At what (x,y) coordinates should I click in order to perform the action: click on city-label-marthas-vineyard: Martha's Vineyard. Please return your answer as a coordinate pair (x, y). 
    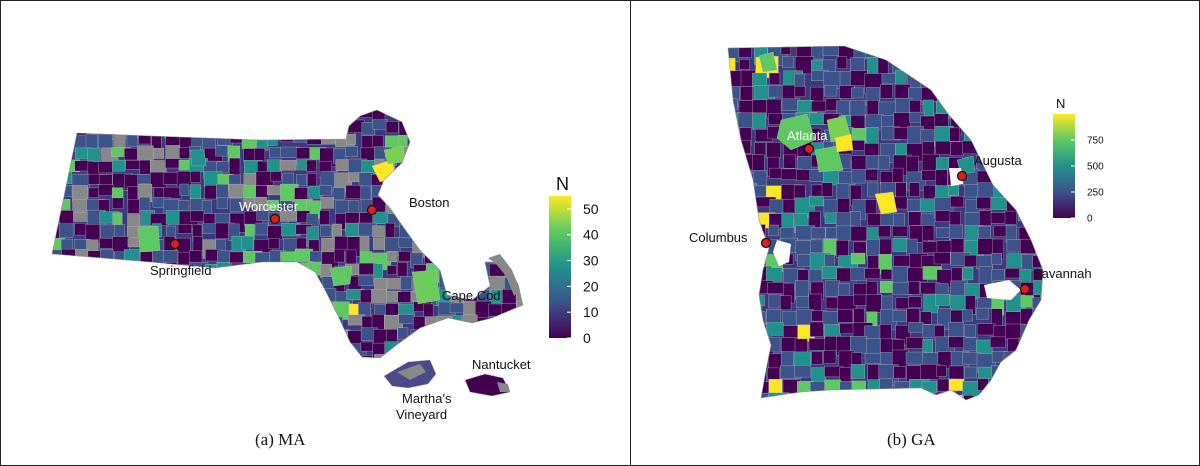
    Looking at the image, I should click on (424, 406).